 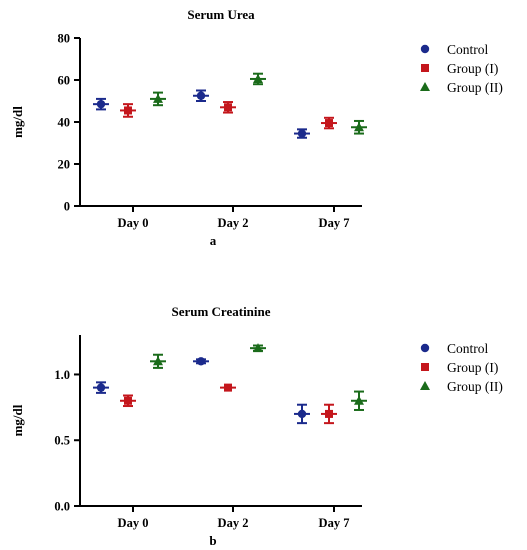 What do you see at coordinates (62, 441) in the screenshot?
I see `y-tick-label: 0.5` at bounding box center [62, 441].